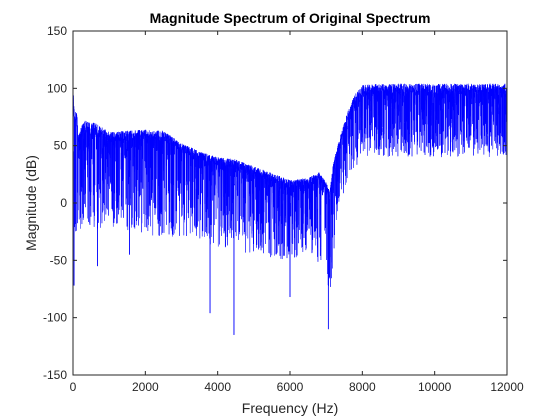  I want to click on x-axis-label: Frequency (Hz), so click(290, 408).